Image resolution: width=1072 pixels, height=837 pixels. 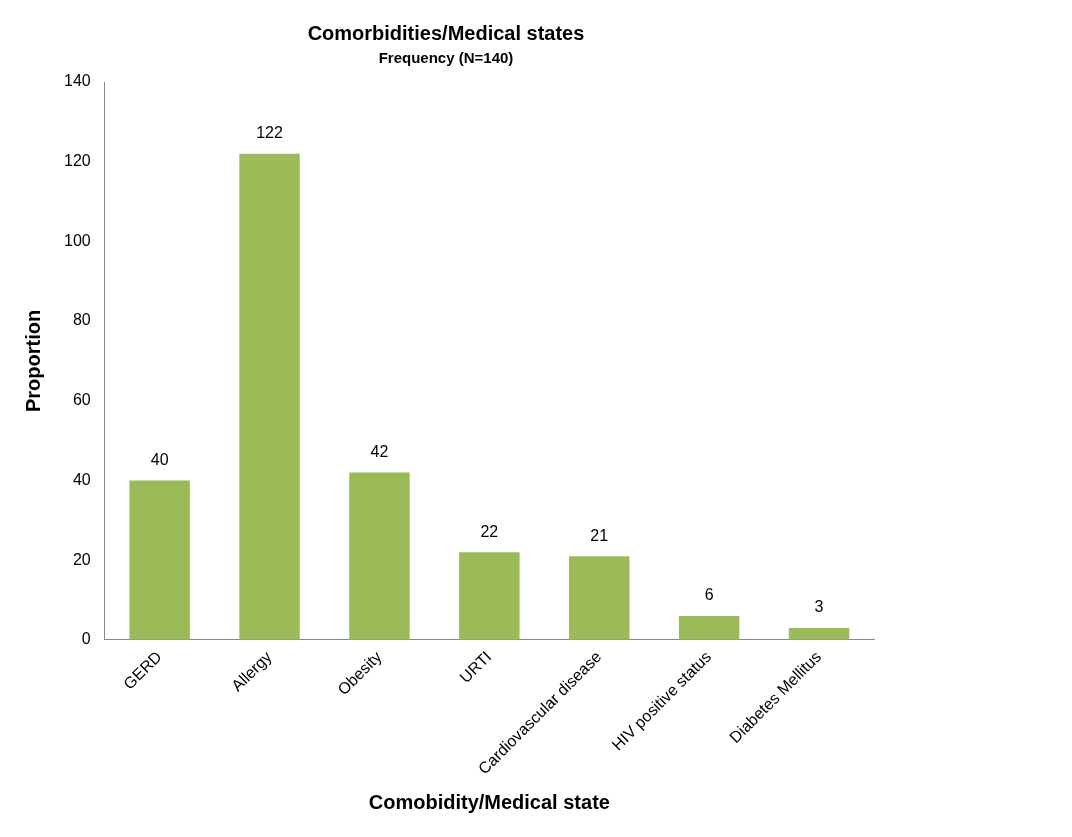 I want to click on data-label: 21, so click(x=599, y=535).